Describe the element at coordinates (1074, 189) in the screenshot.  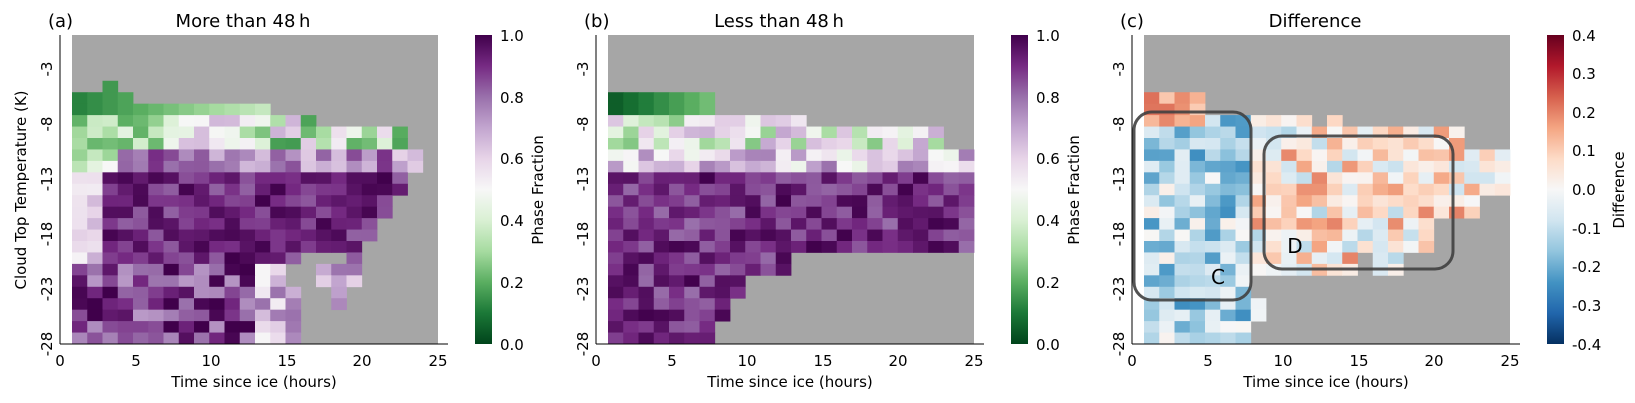
I see `panel-b-colorbar-label: Phase Fraction` at that location.